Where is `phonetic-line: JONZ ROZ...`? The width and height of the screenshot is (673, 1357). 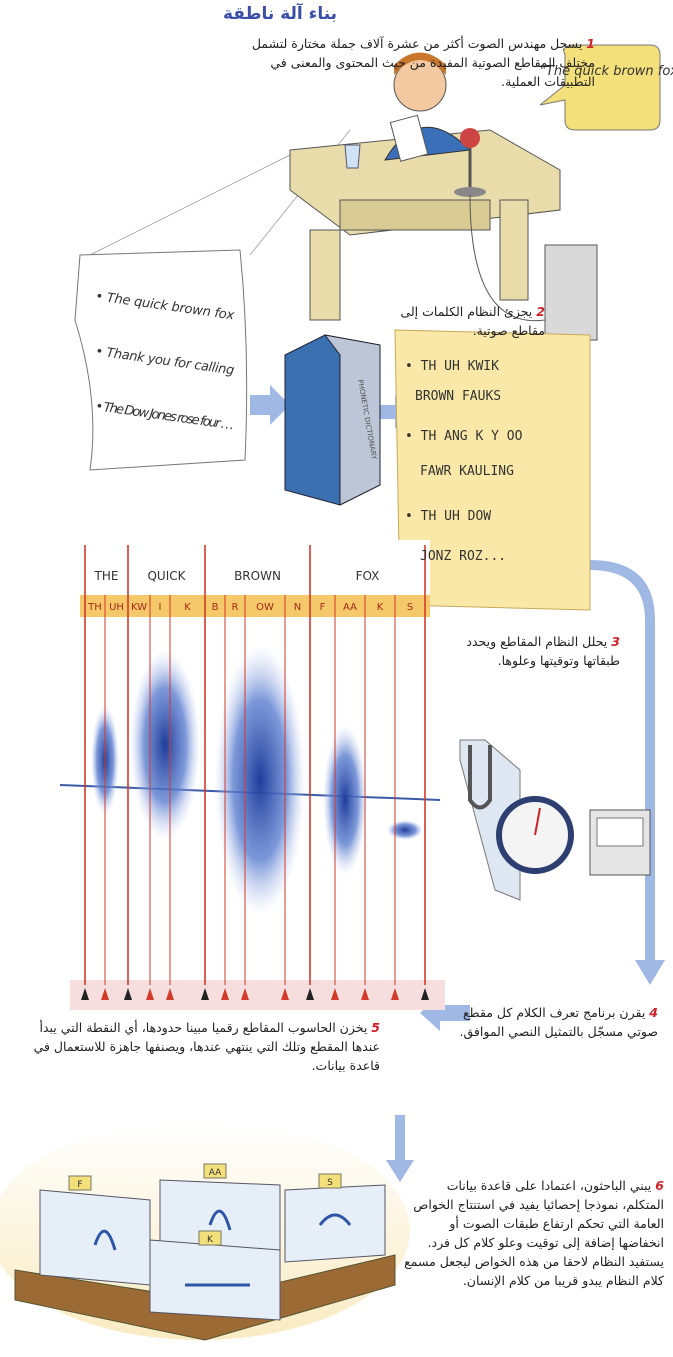 phonetic-line: JONZ ROZ... is located at coordinates (463, 556).